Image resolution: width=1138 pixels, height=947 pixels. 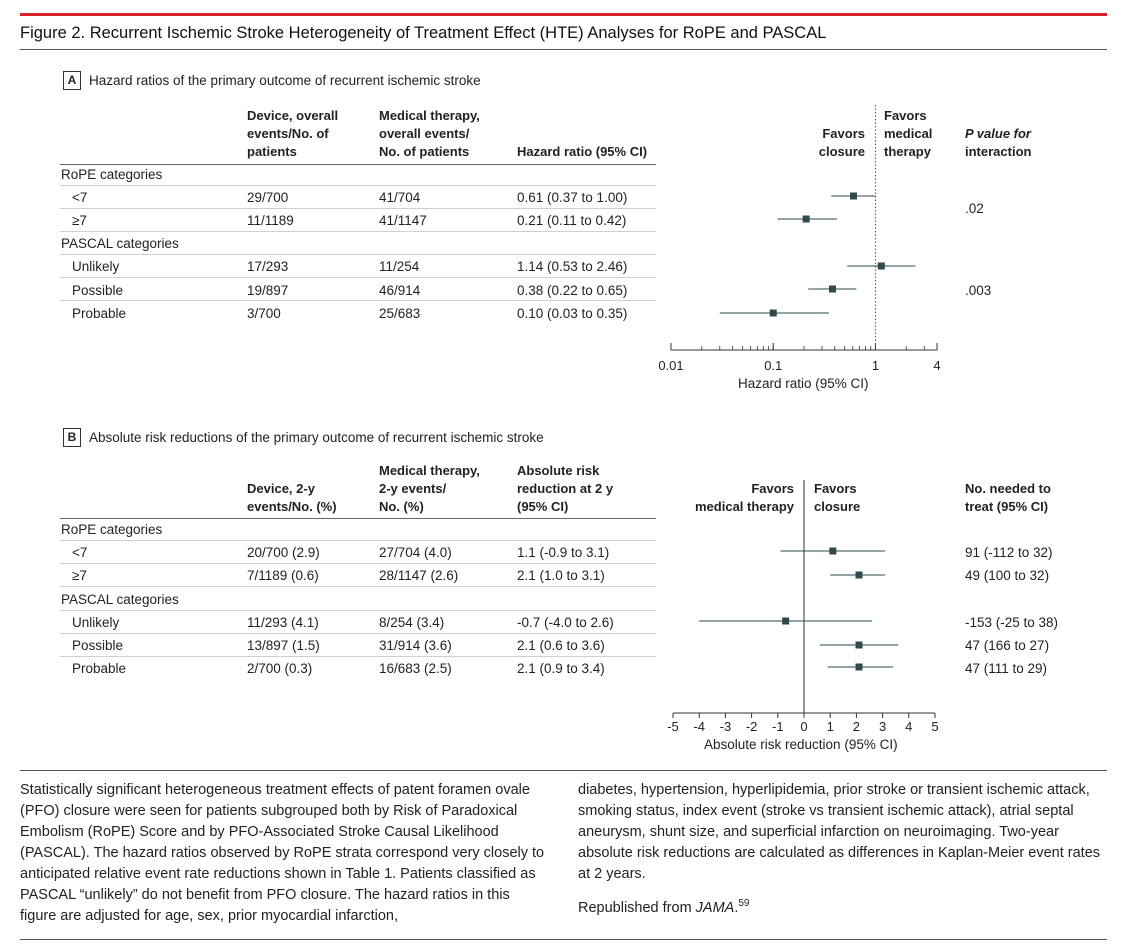 What do you see at coordinates (415, 645) in the screenshot?
I see `panel-b-row-medical: 31/914 (3.6)` at bounding box center [415, 645].